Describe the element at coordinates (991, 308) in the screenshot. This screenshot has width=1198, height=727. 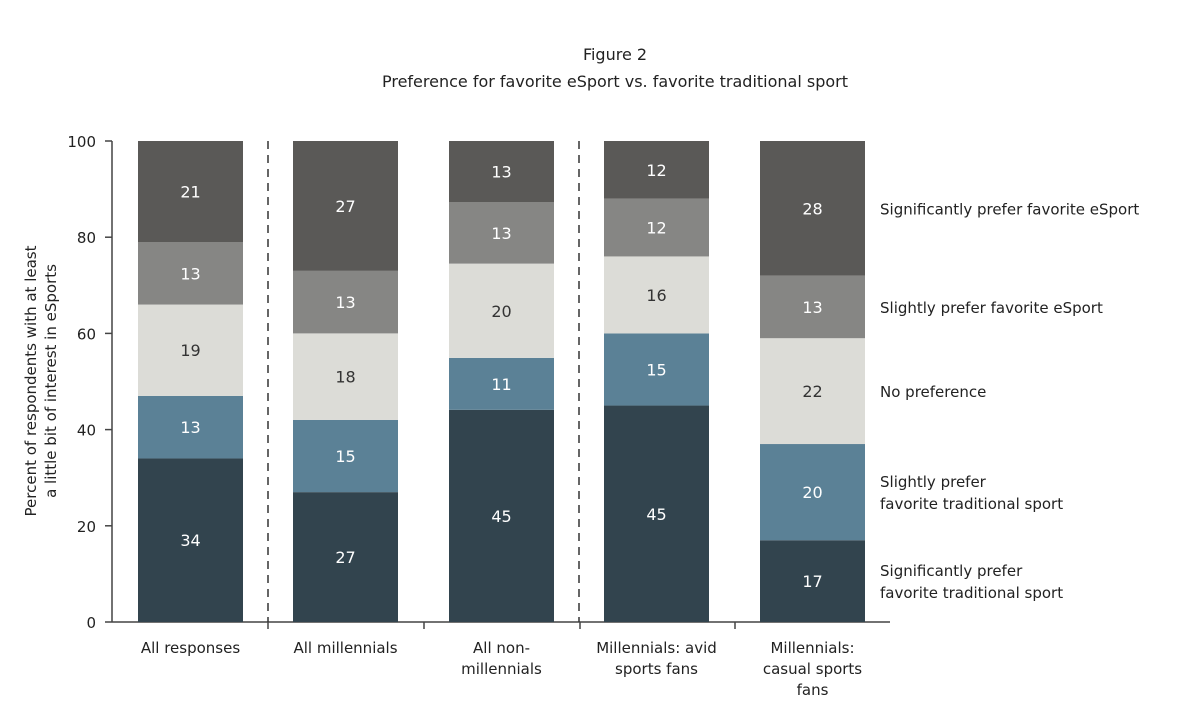
I see `legend-entry: Slightly prefer favorite eSport` at that location.